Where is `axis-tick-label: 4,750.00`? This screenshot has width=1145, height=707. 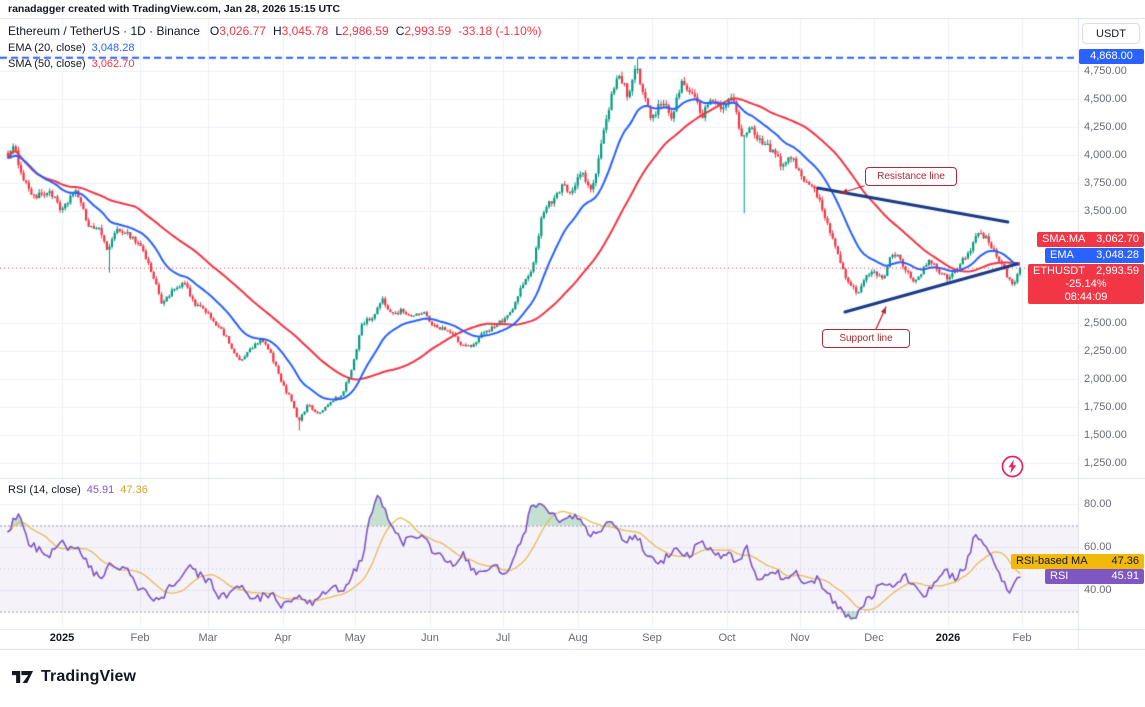 axis-tick-label: 4,750.00 is located at coordinates (1105, 71).